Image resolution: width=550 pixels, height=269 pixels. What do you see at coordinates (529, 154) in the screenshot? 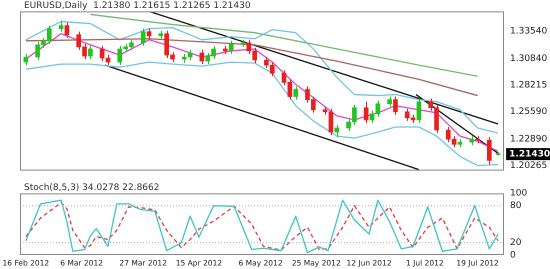
I see `annotation: 1.21430` at bounding box center [529, 154].